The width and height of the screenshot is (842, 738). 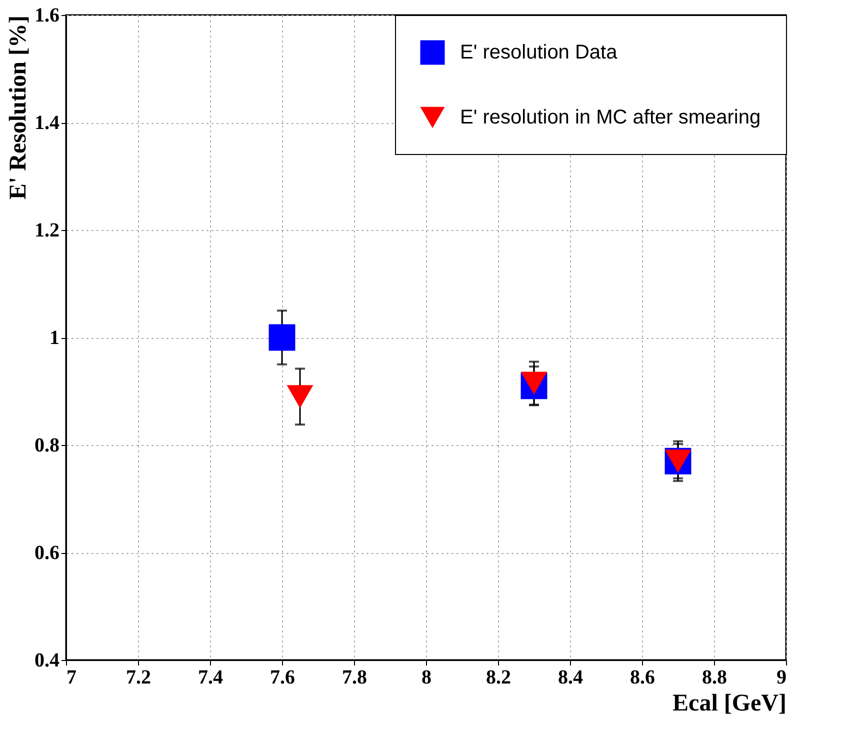 What do you see at coordinates (210, 677) in the screenshot?
I see `x-tick-label: 7.4` at bounding box center [210, 677].